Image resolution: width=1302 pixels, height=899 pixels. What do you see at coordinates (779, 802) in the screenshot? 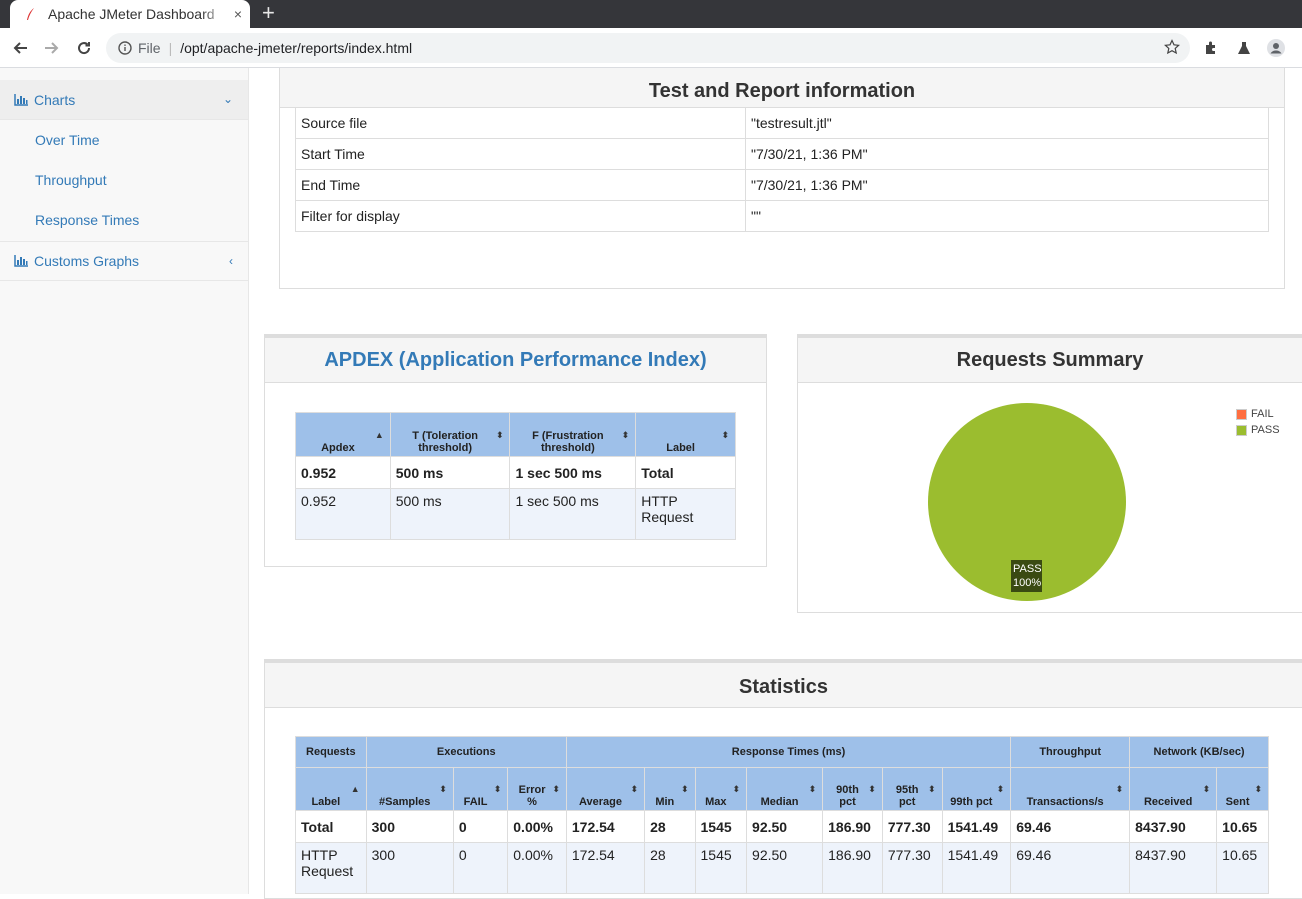
I see `stats-column-label: Median` at bounding box center [779, 802].